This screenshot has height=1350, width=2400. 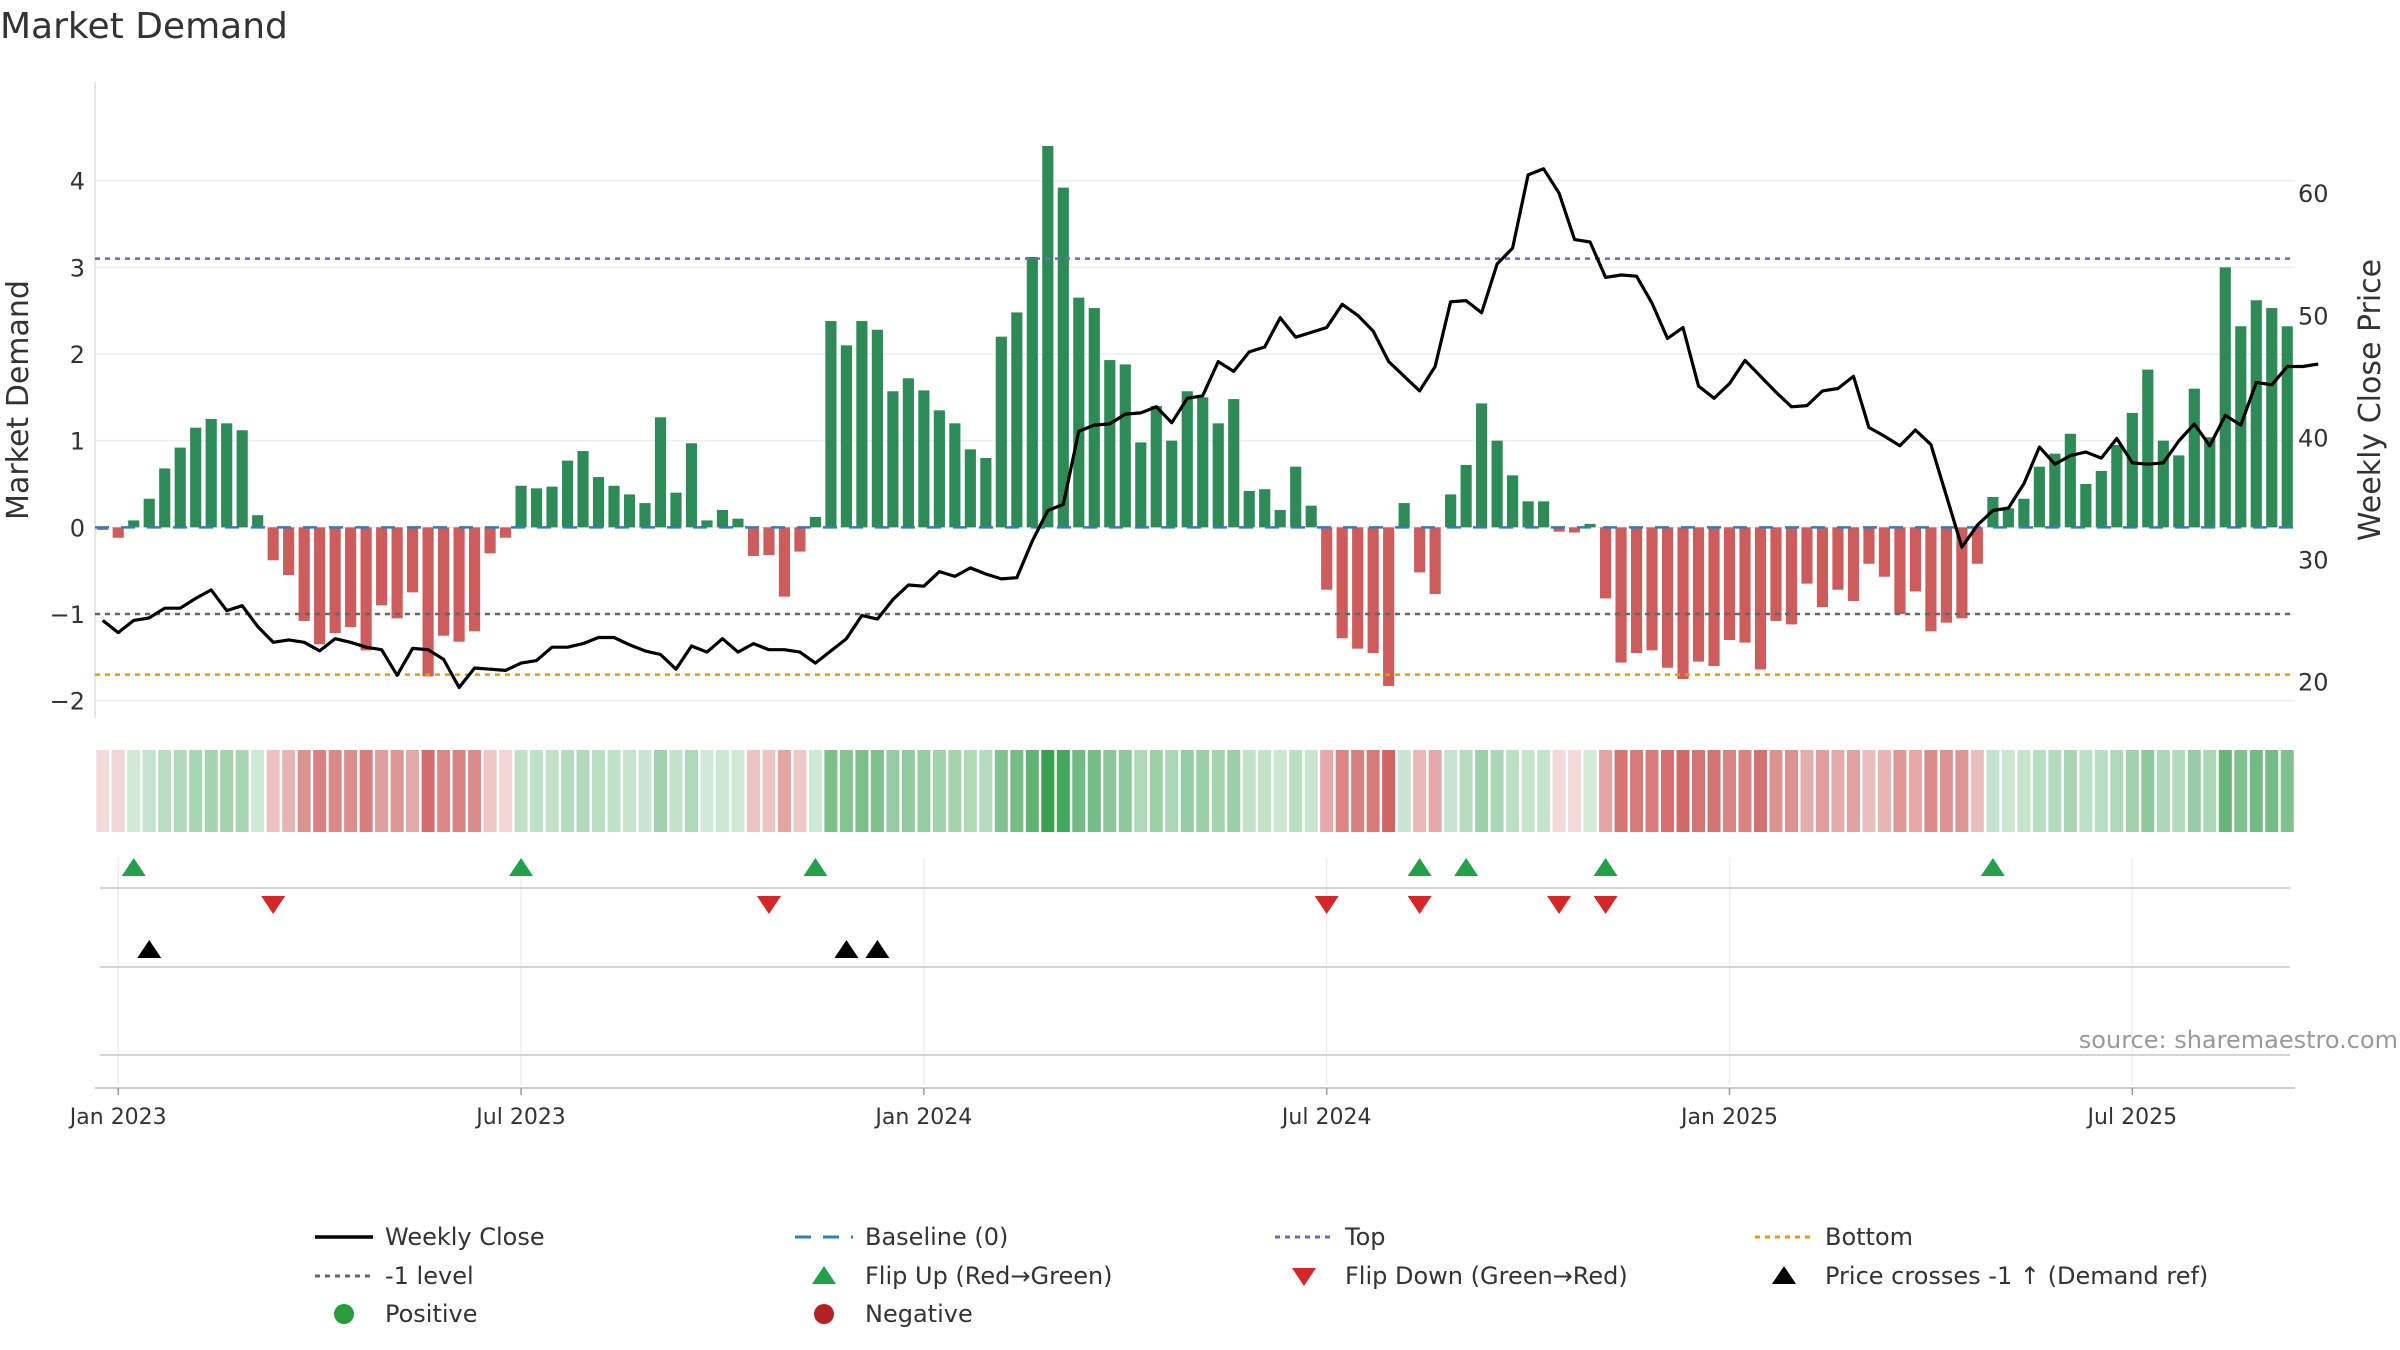 What do you see at coordinates (1326, 1117) in the screenshot?
I see `x-tick-label: Jul 2024` at bounding box center [1326, 1117].